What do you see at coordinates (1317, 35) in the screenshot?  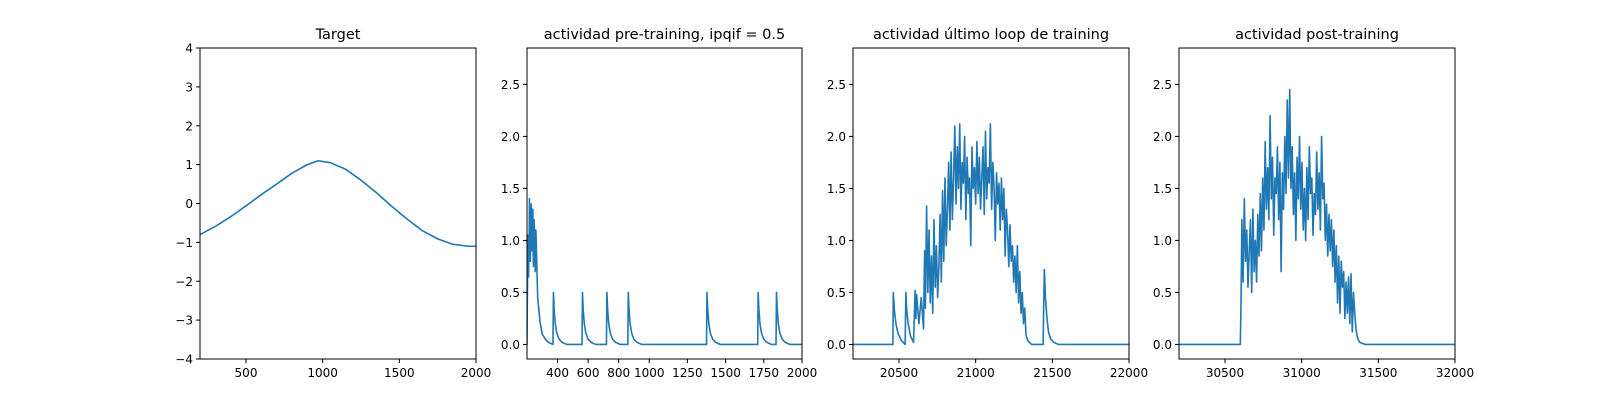 I see `chart-title: actividad post-training` at bounding box center [1317, 35].